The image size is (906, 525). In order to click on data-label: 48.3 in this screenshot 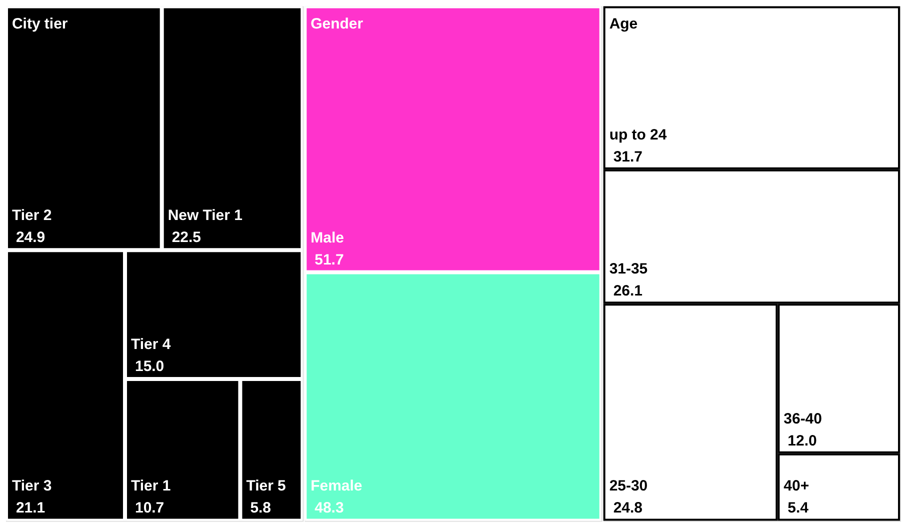, I will do `click(329, 508)`.